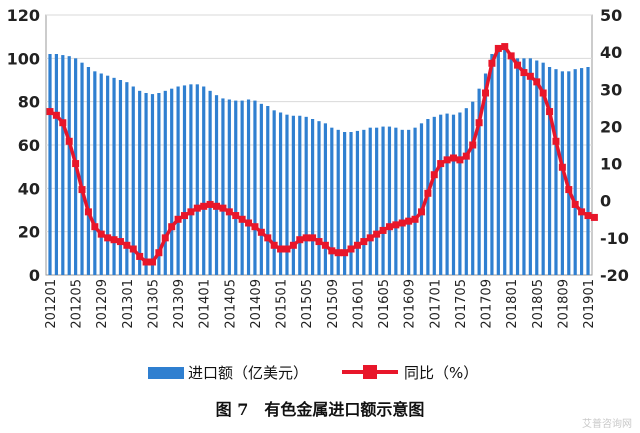 Image resolution: width=640 pixels, height=433 pixels. What do you see at coordinates (23, 58) in the screenshot?
I see `left-axis-tick-label: 100` at bounding box center [23, 58].